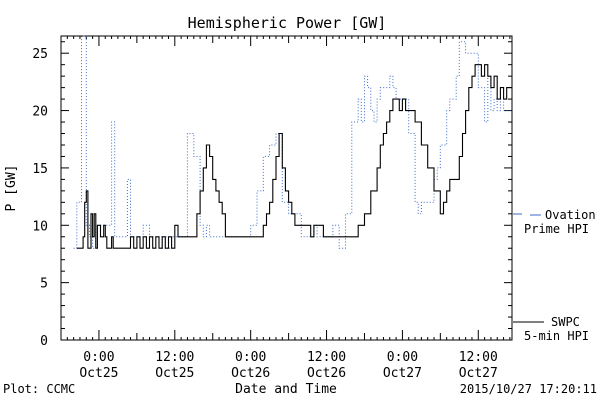  Describe the element at coordinates (39, 389) in the screenshot. I see `footer-credit: Plot: CCMC` at that location.